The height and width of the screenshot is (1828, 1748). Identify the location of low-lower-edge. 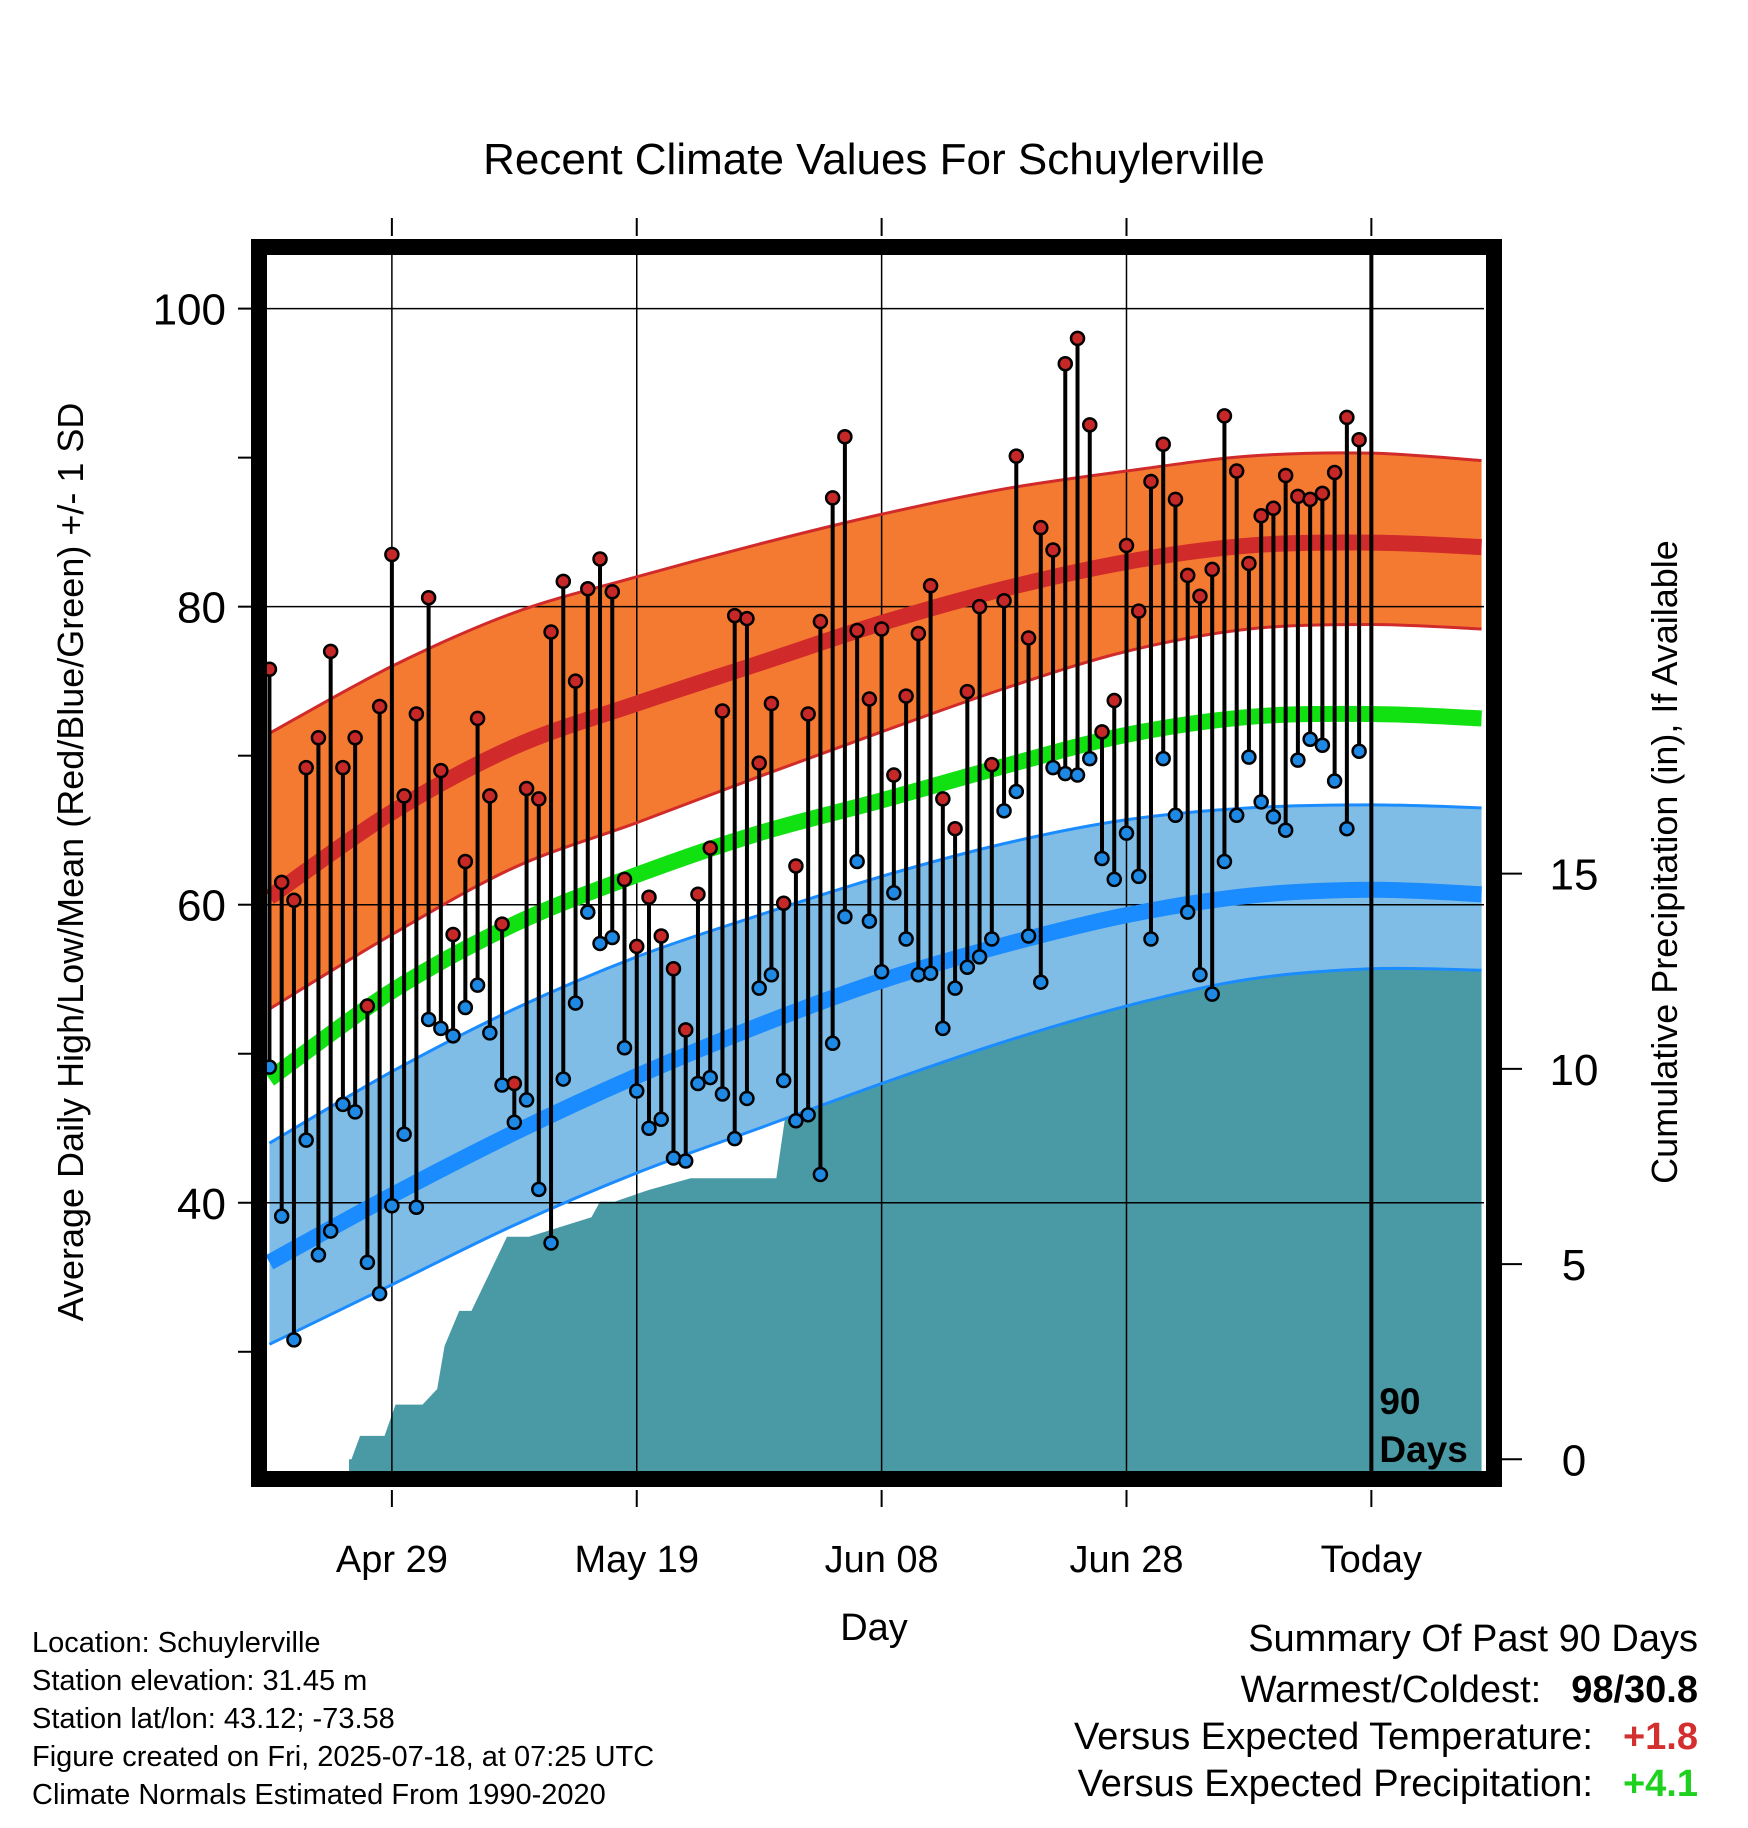
(875, 1156).